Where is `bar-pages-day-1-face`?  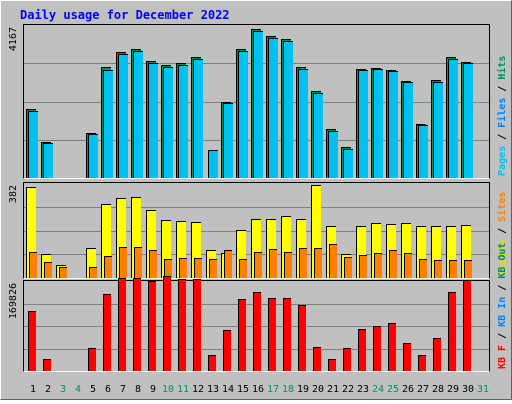
bar-pages-day-1-face is located at coordinates (33, 144).